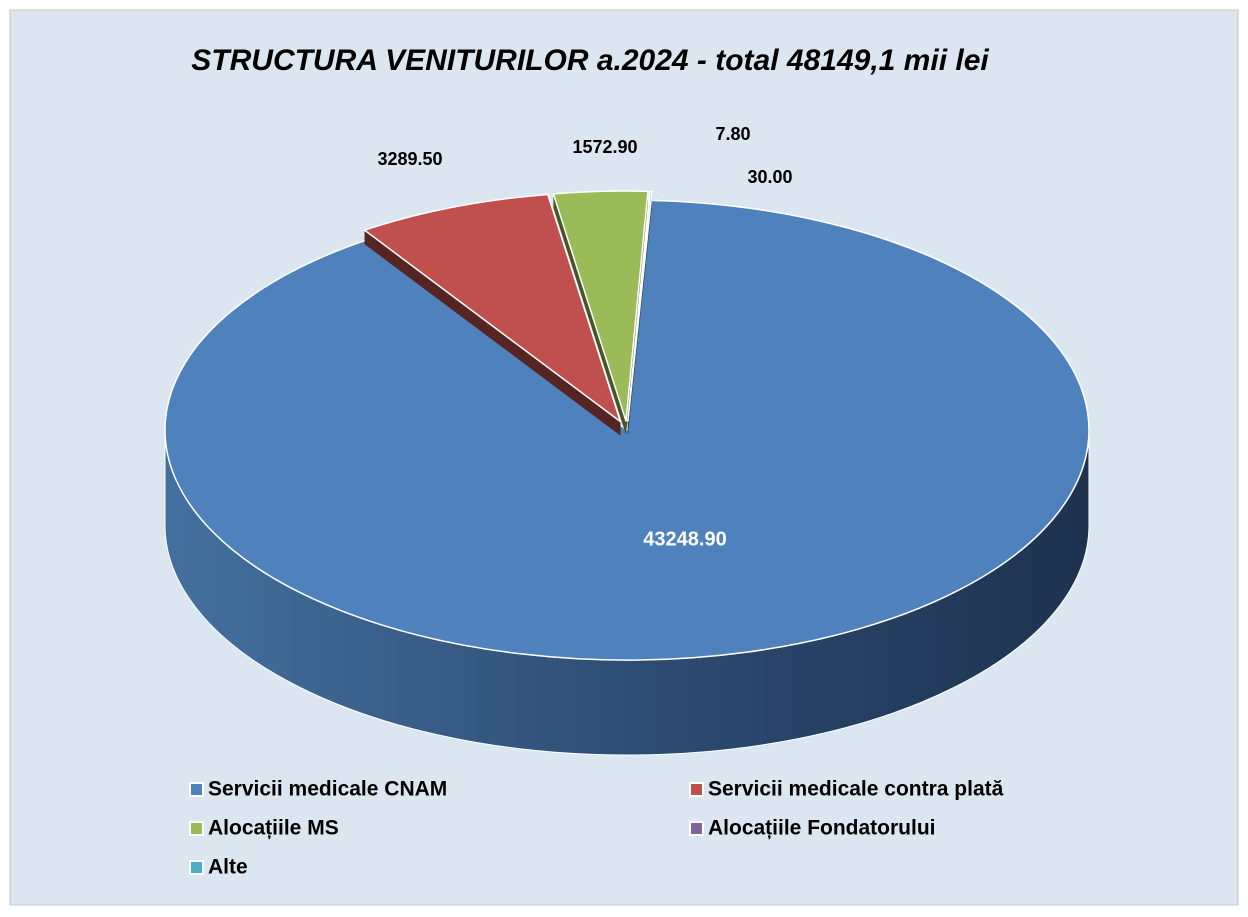 The width and height of the screenshot is (1248, 917). Describe the element at coordinates (273, 828) in the screenshot. I see `legend-label: Alocațiile MS` at that location.